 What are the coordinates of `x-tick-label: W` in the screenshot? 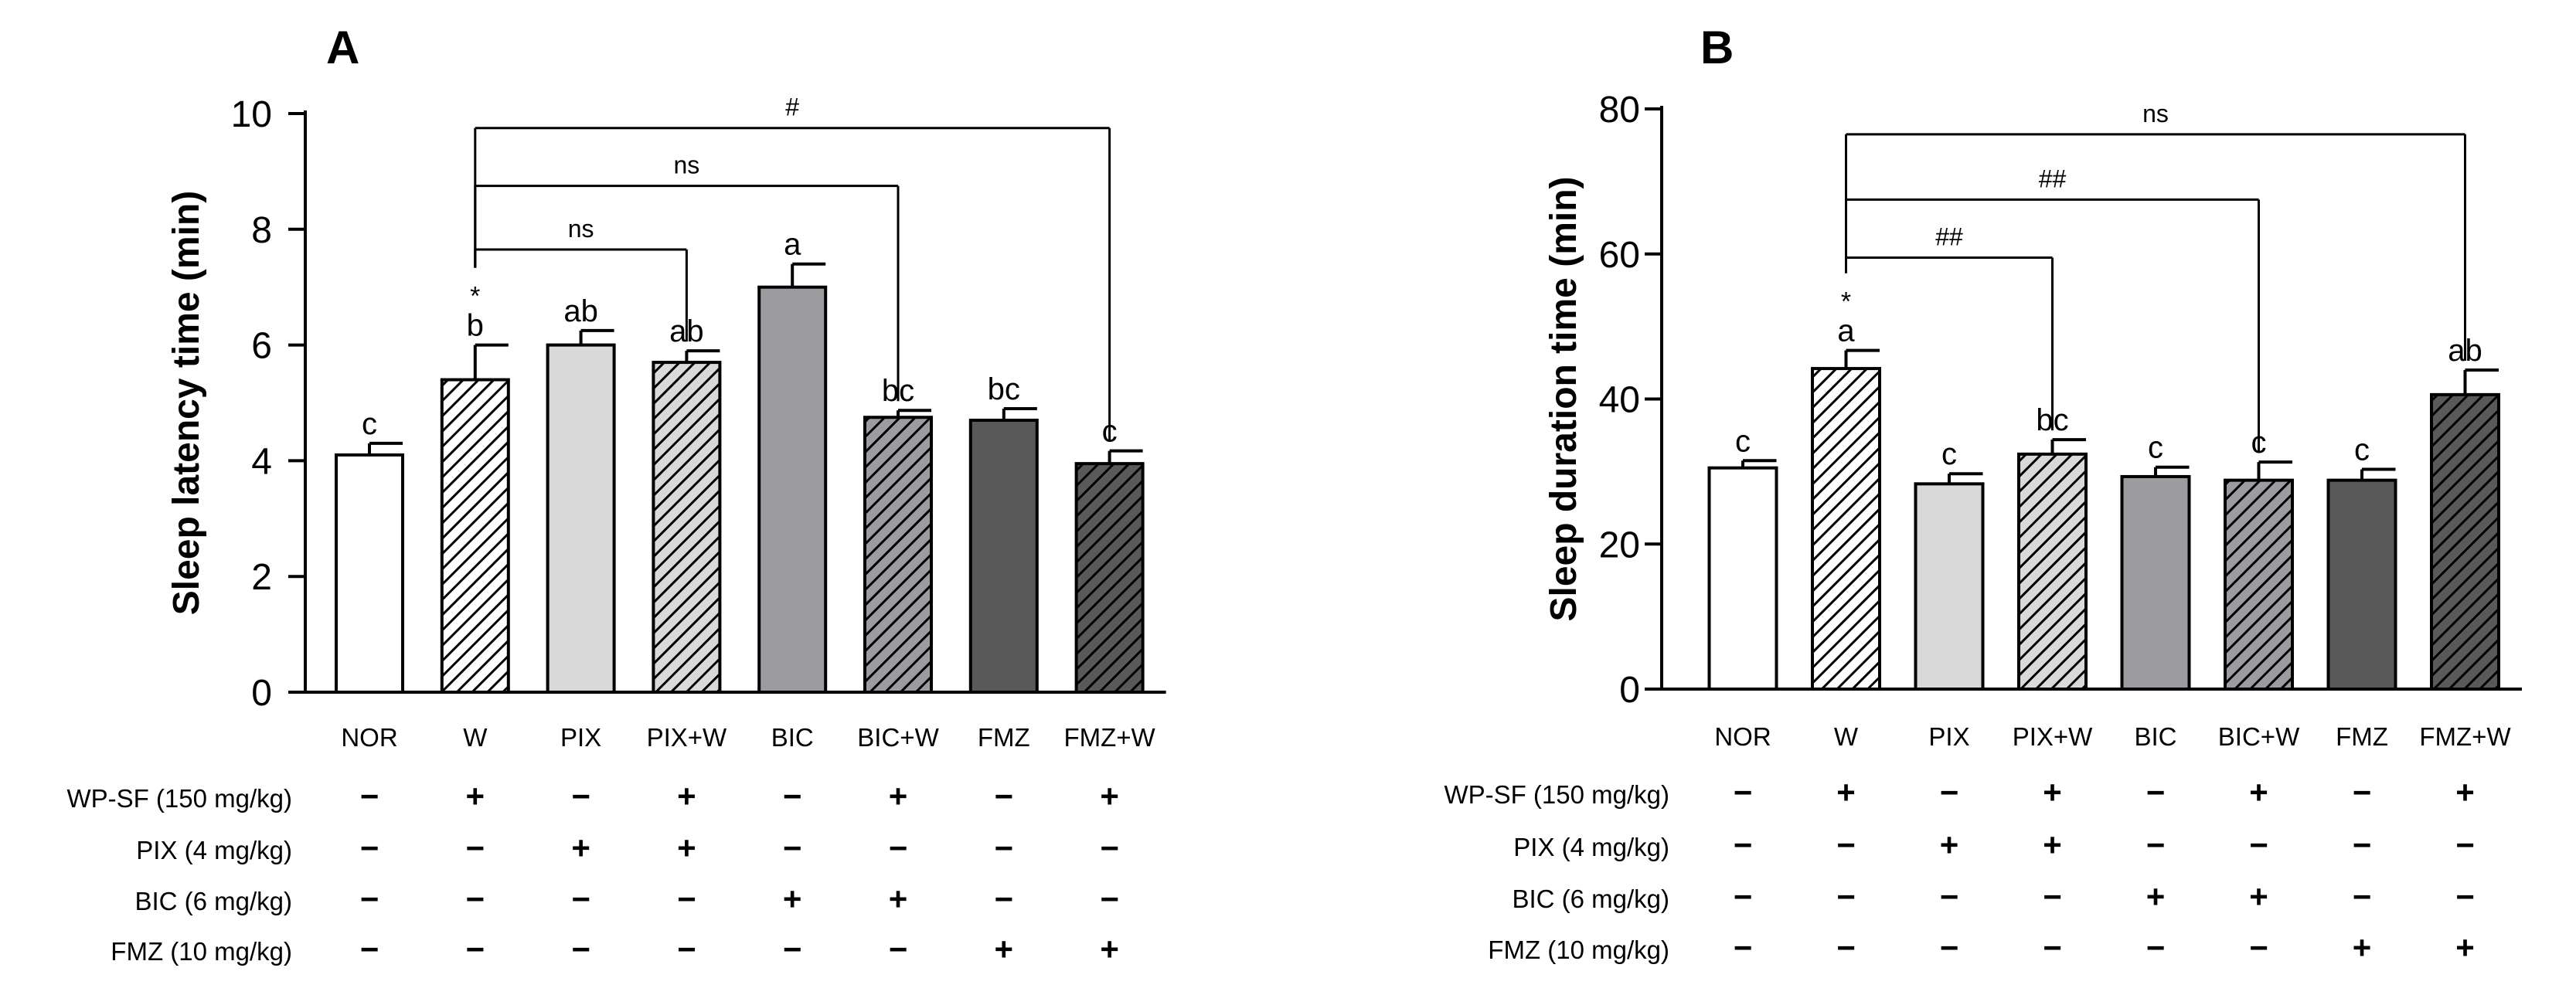 It's located at (475, 737).